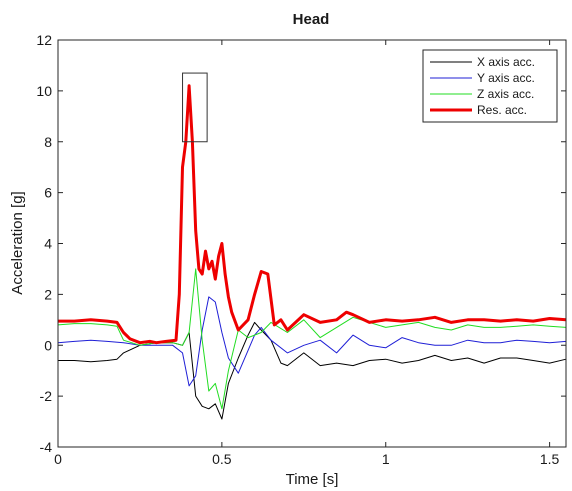 The image size is (572, 491). What do you see at coordinates (312, 479) in the screenshot?
I see `x-axis-label: Time [s]` at bounding box center [312, 479].